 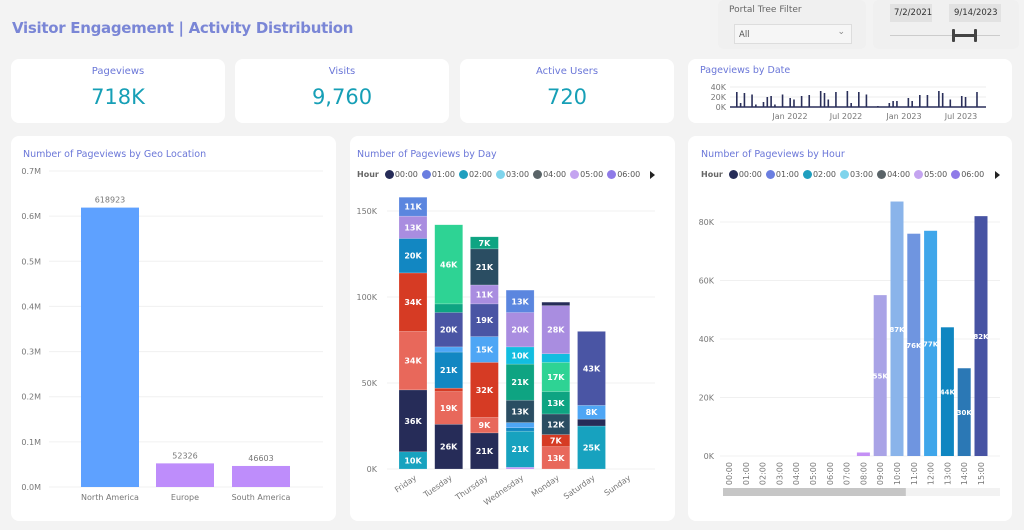 What do you see at coordinates (897, 473) in the screenshot?
I see `x-tick-label: 10:00` at bounding box center [897, 473].